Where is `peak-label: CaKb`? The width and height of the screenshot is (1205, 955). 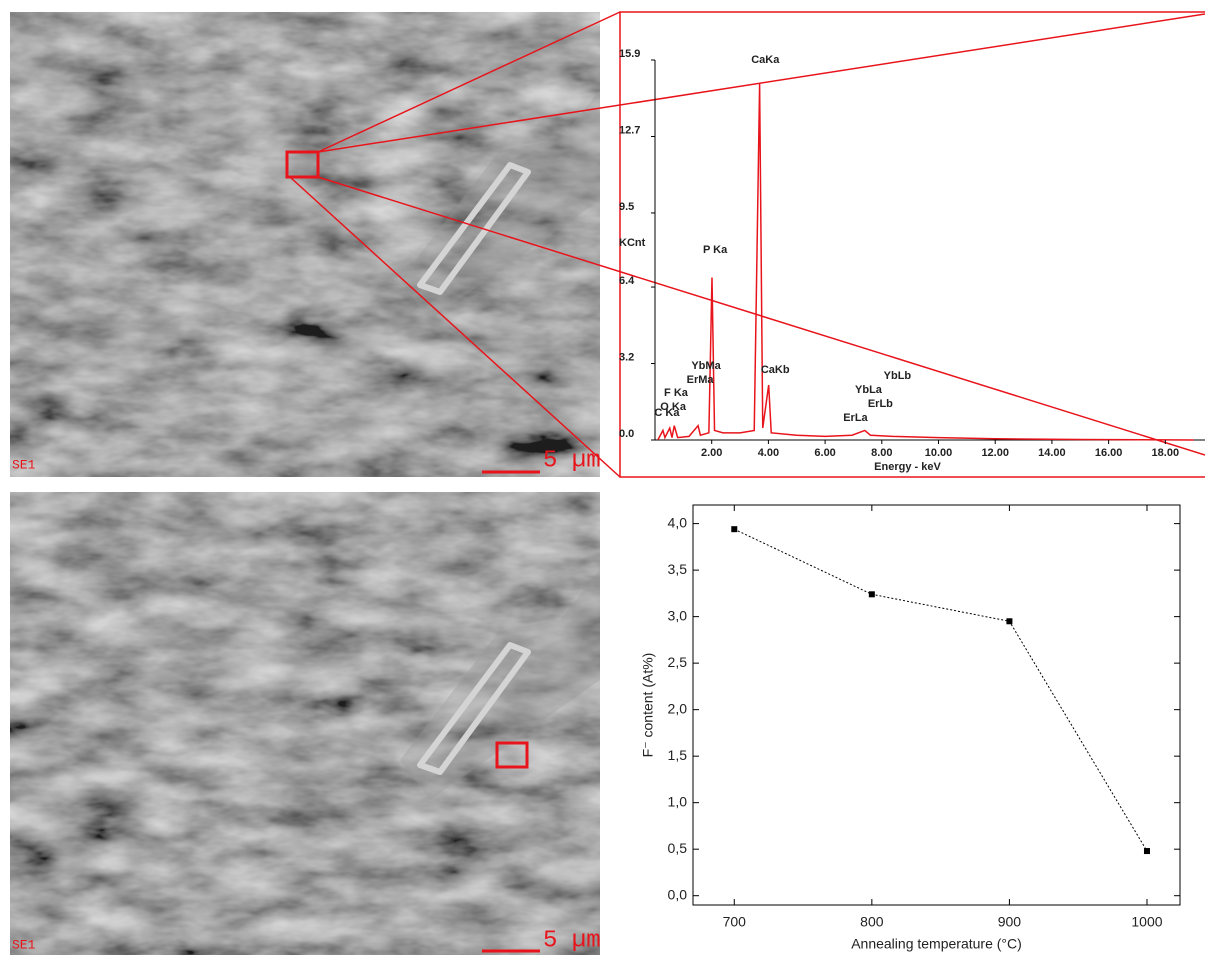
peak-label: CaKb is located at coordinates (775, 370).